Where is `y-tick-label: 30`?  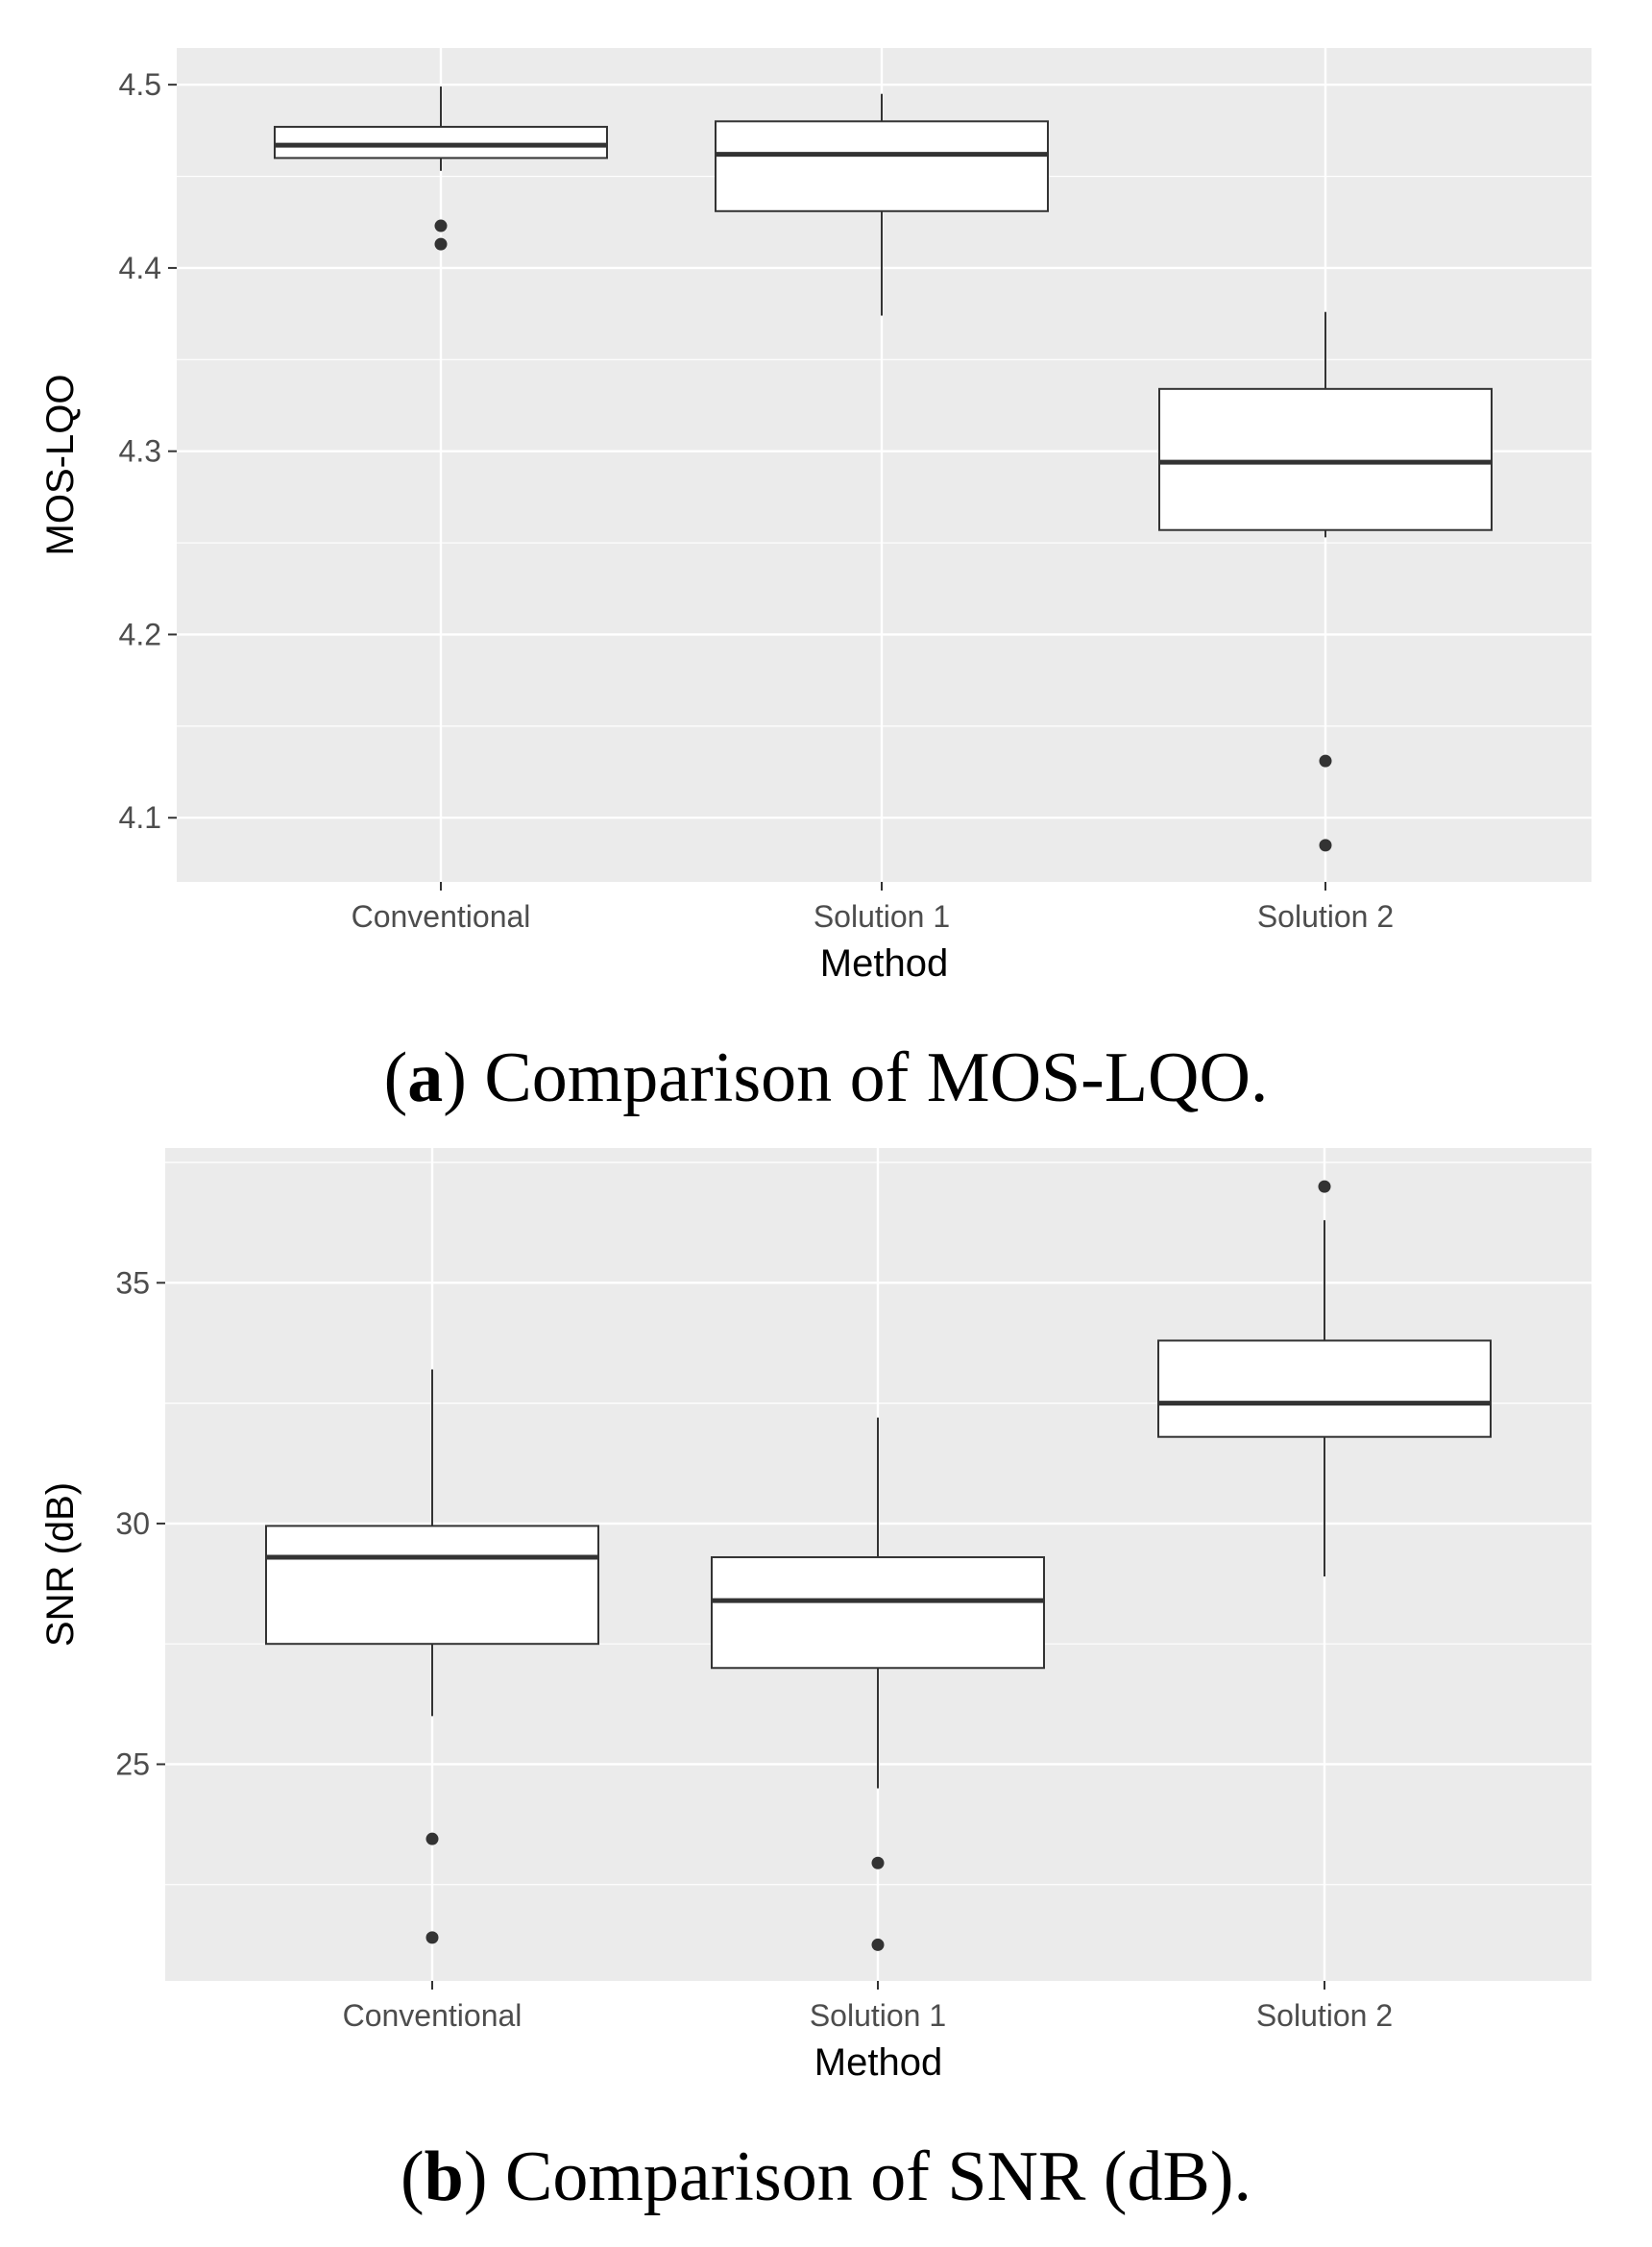 y-tick-label: 30 is located at coordinates (132, 1524).